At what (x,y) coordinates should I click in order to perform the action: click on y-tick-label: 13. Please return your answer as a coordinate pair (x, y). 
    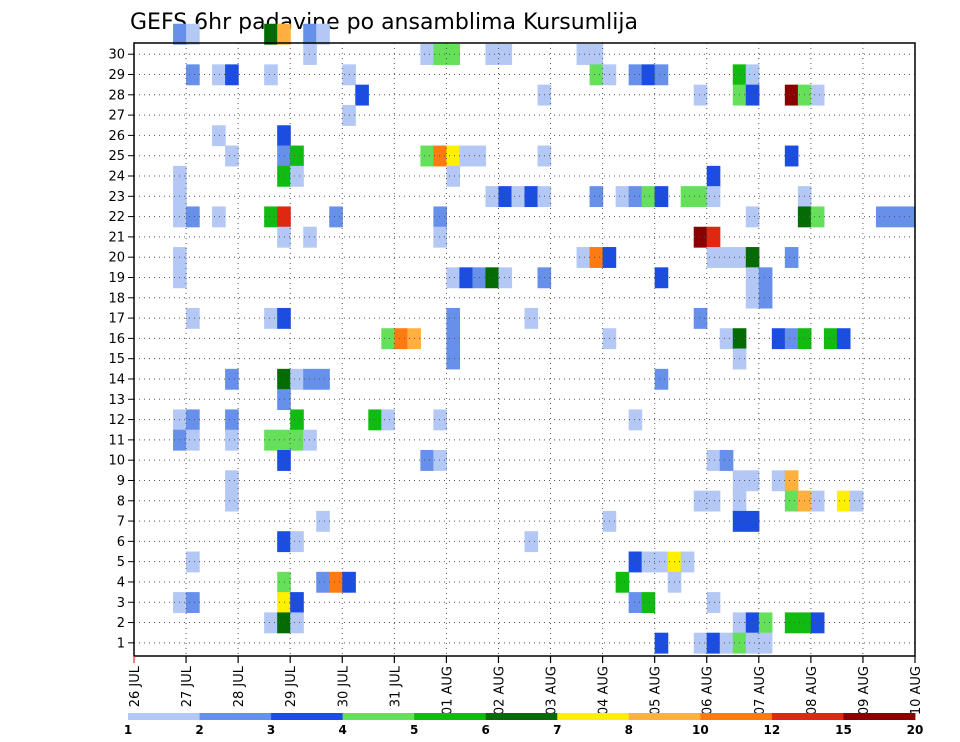
    Looking at the image, I should click on (116, 400).